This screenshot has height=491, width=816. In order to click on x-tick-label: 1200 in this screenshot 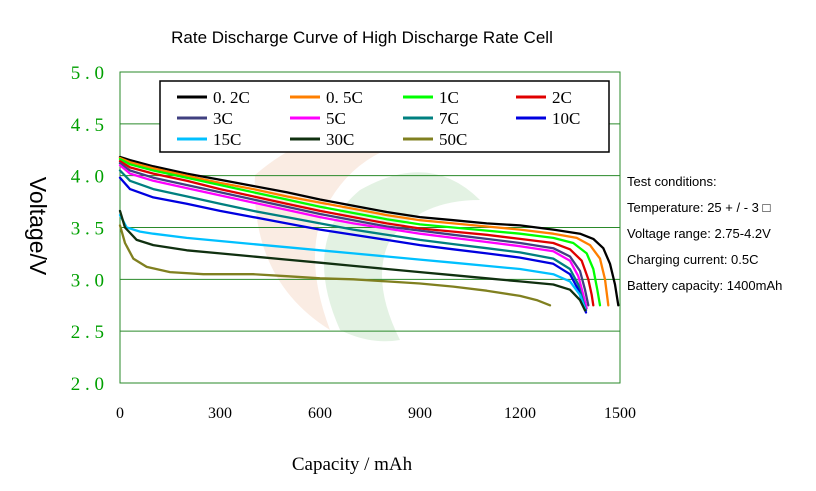, I will do `click(520, 413)`.